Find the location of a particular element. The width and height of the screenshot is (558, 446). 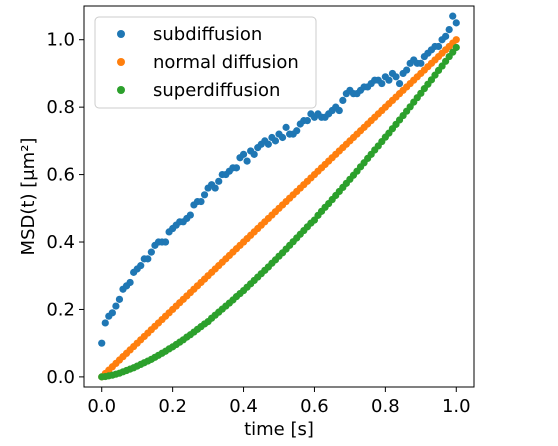

y-tick-label: 0.0 is located at coordinates (60, 377).